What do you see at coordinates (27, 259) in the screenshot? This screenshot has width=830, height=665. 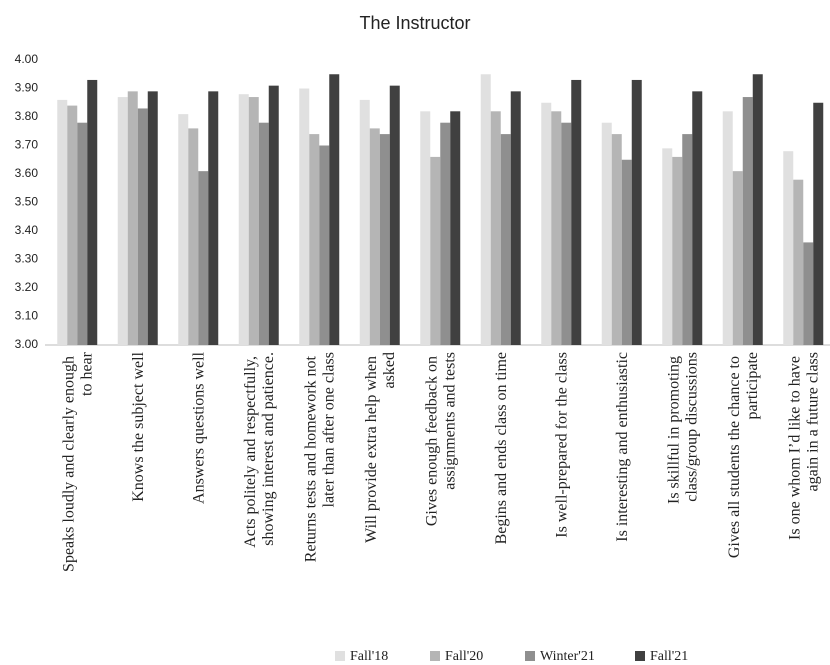 I see `y-tick-label: 3.30` at bounding box center [27, 259].